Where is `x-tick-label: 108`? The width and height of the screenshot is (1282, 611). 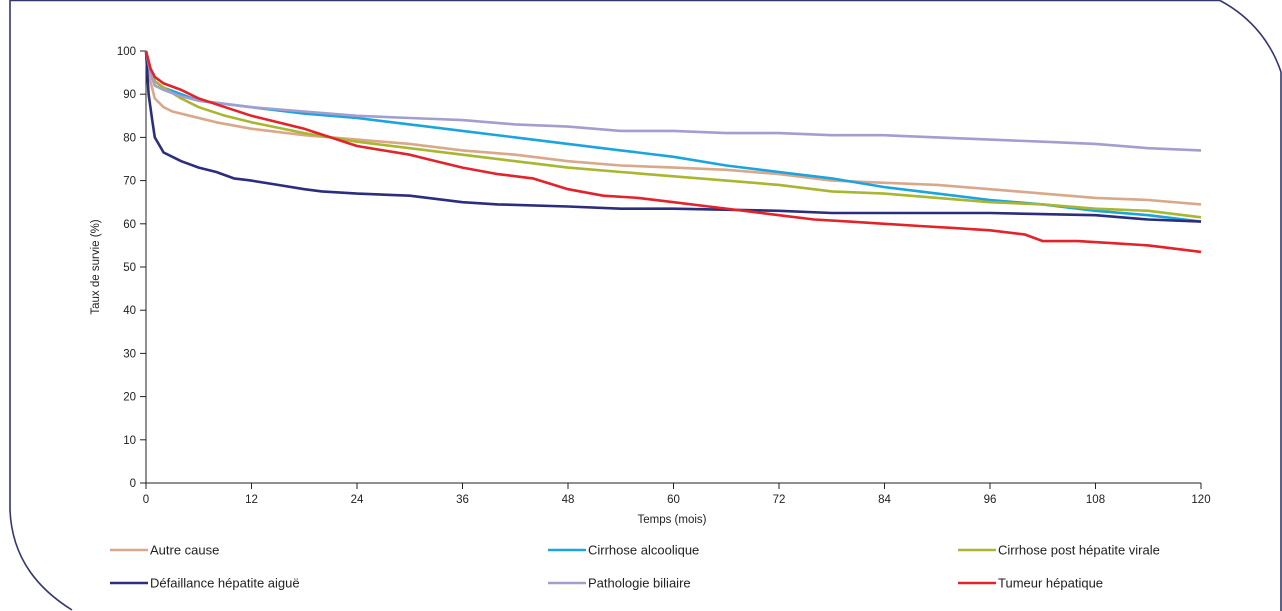
x-tick-label: 108 is located at coordinates (1095, 500).